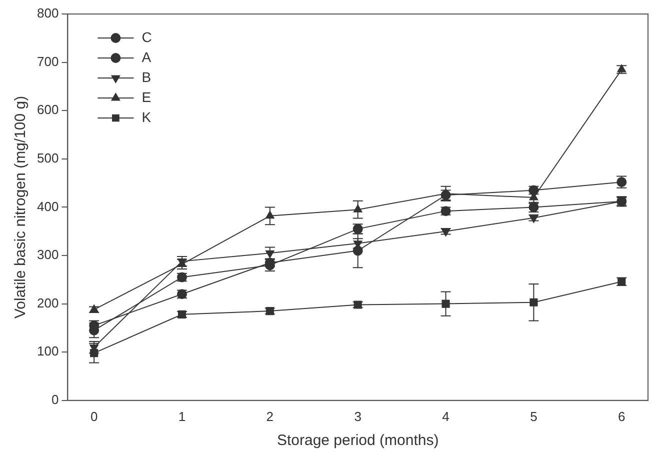  I want to click on y-tick-label: 600, so click(47, 110).